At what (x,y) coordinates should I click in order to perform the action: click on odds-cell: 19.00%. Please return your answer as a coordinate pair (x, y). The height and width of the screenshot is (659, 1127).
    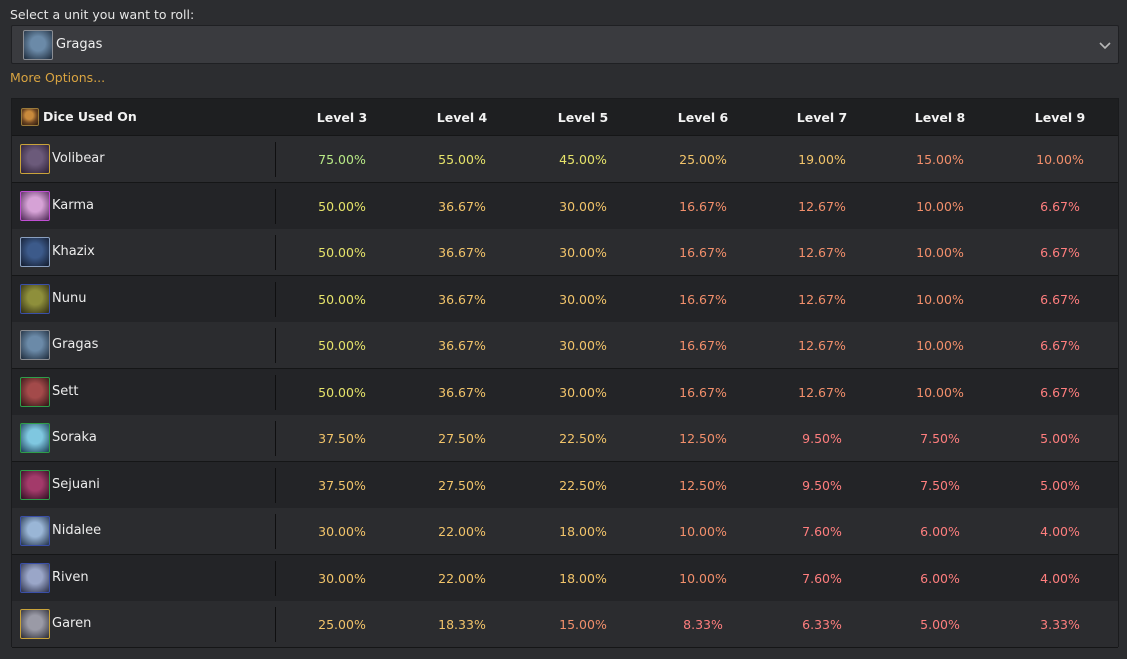
    Looking at the image, I should click on (822, 159).